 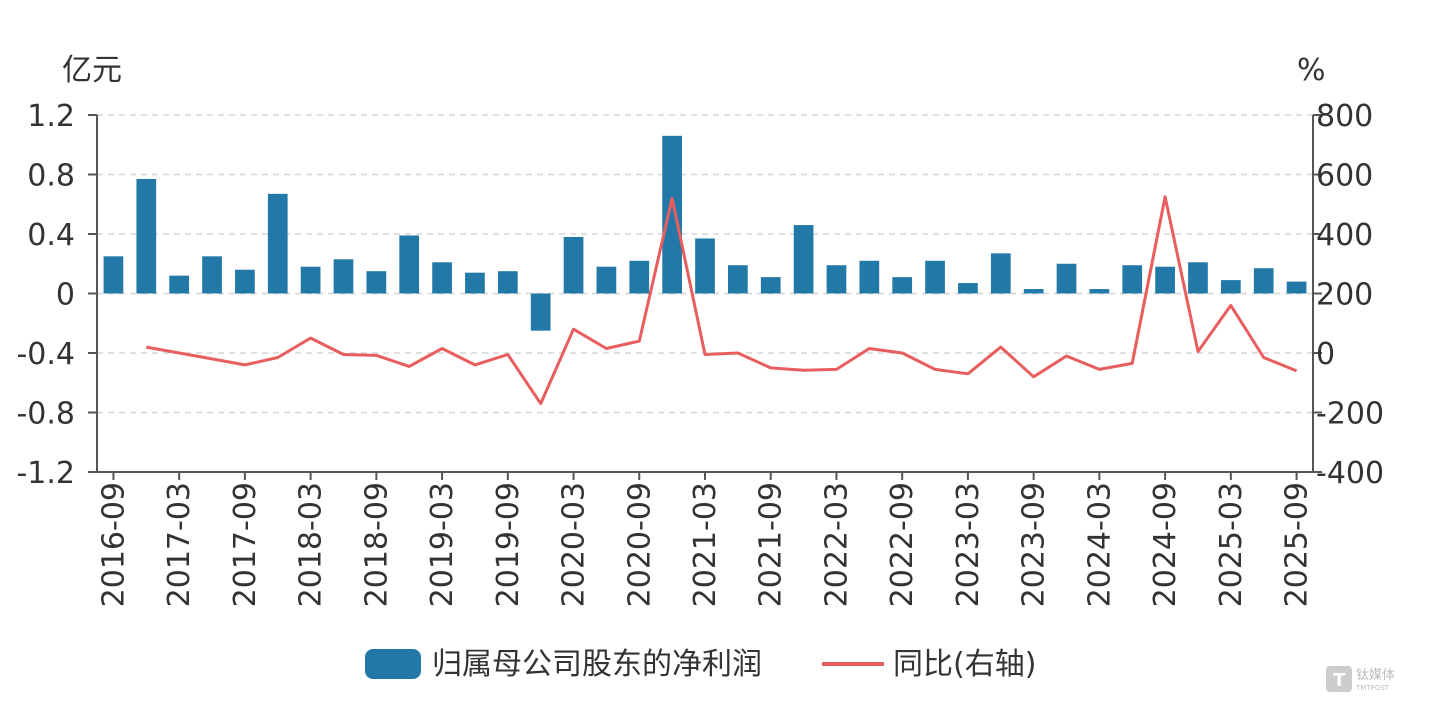 I want to click on right-tick-label: -200, so click(x=1350, y=414).